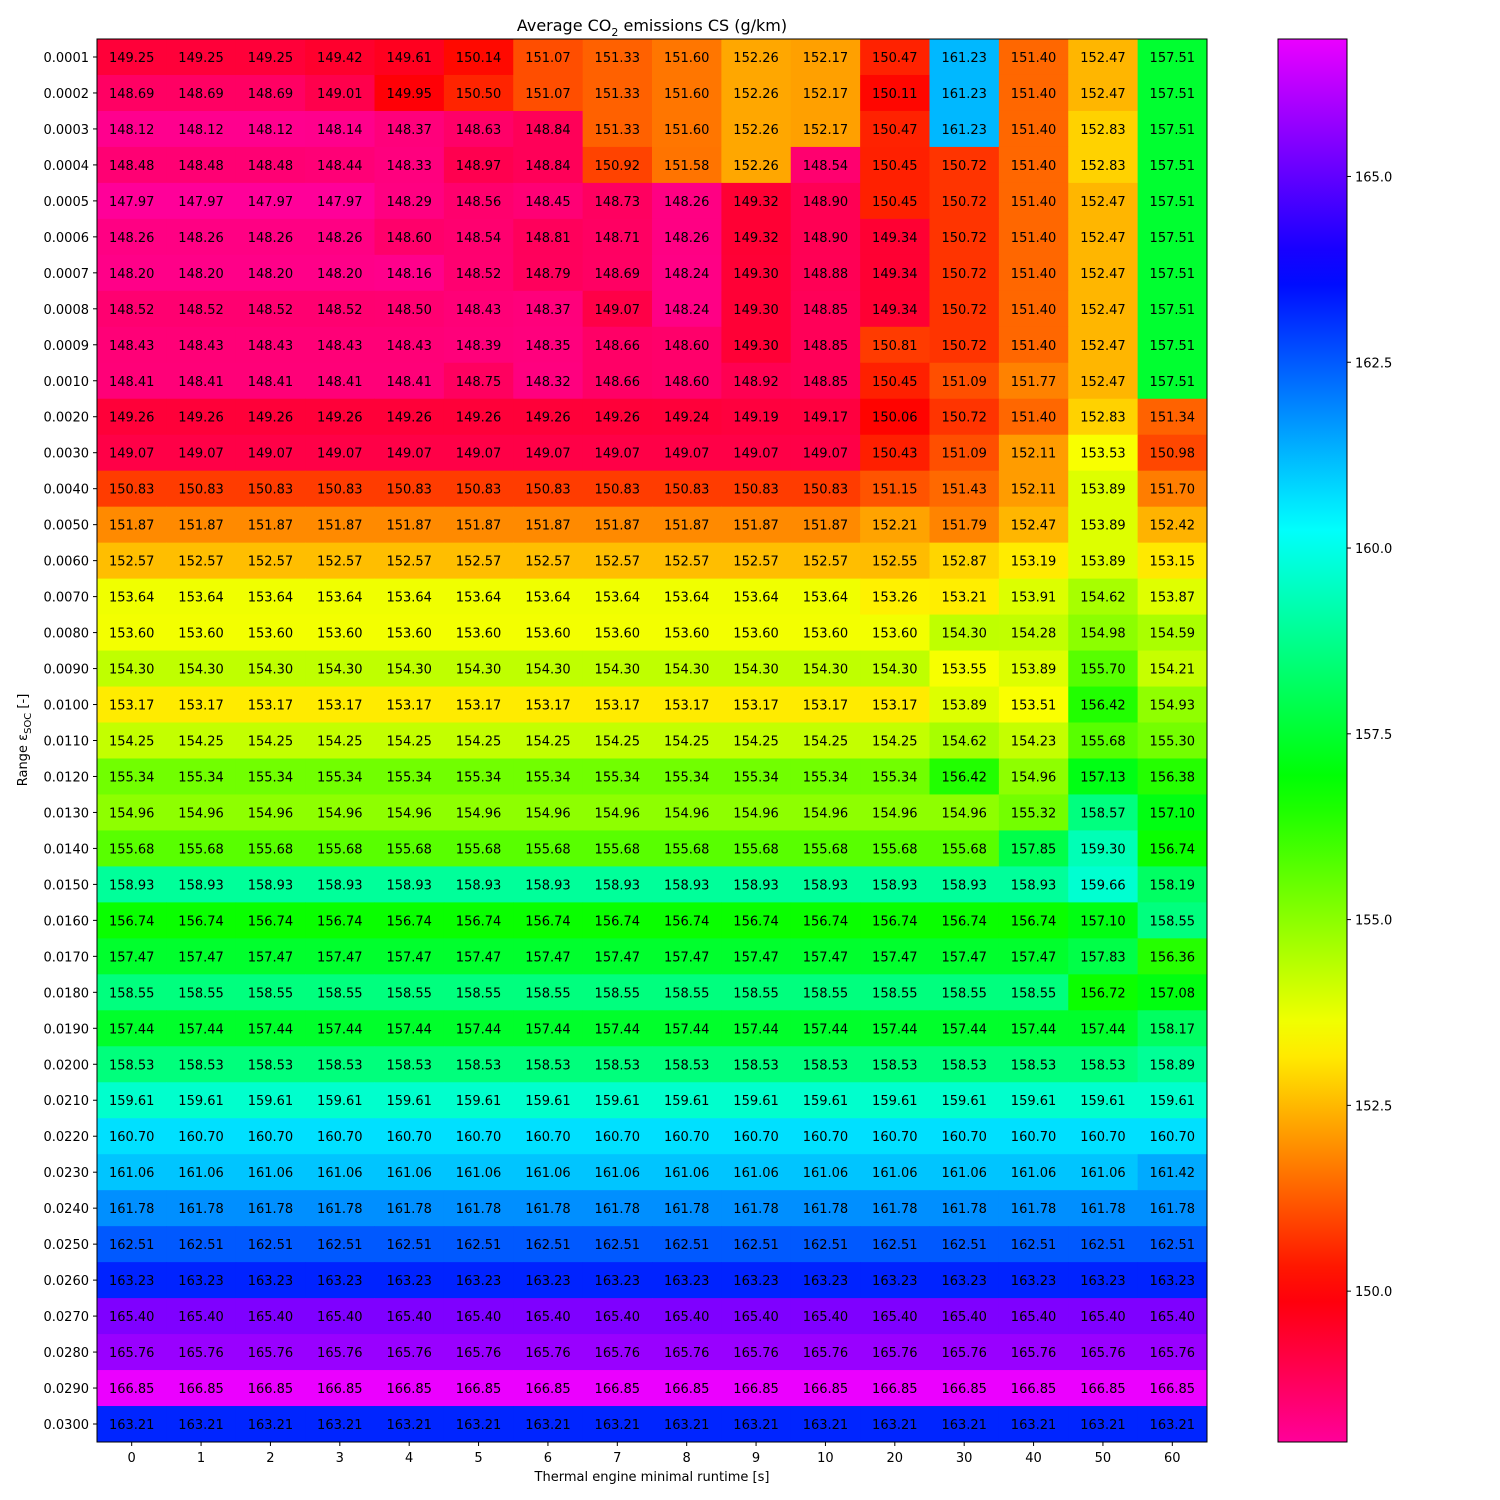 This screenshot has width=1500, height=1500. I want to click on cell-value-label: 148.84, so click(548, 166).